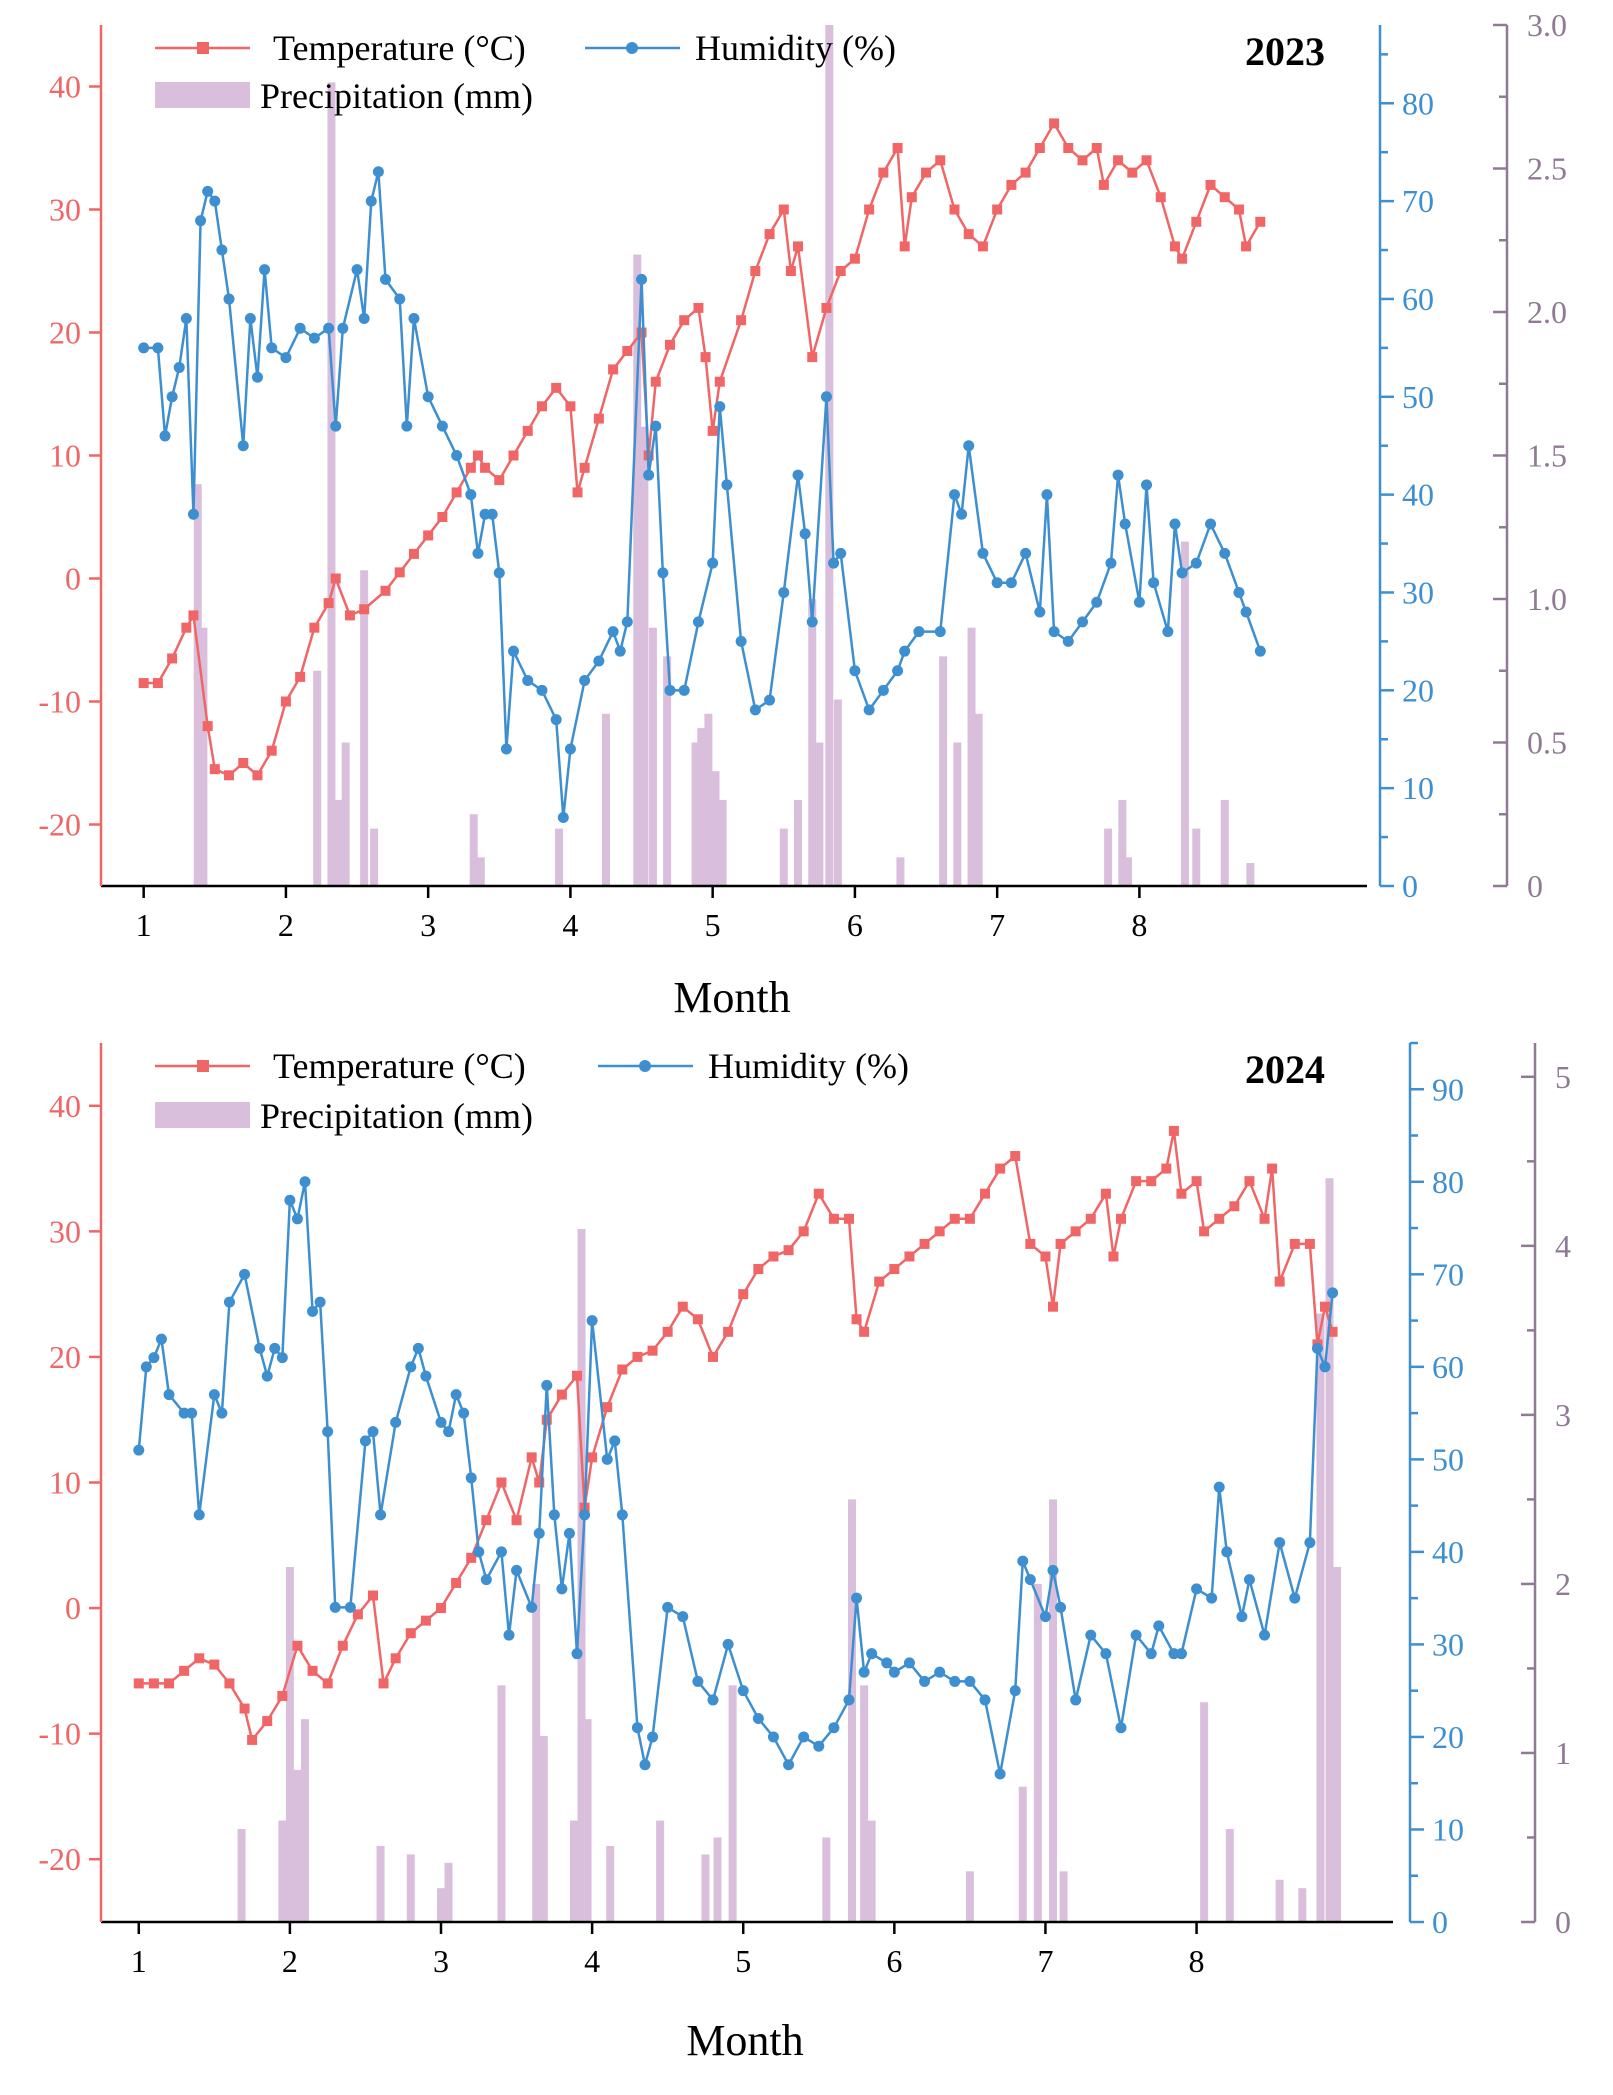 The width and height of the screenshot is (1613, 2095). I want to click on legend-humidity-marker, so click(632, 48).